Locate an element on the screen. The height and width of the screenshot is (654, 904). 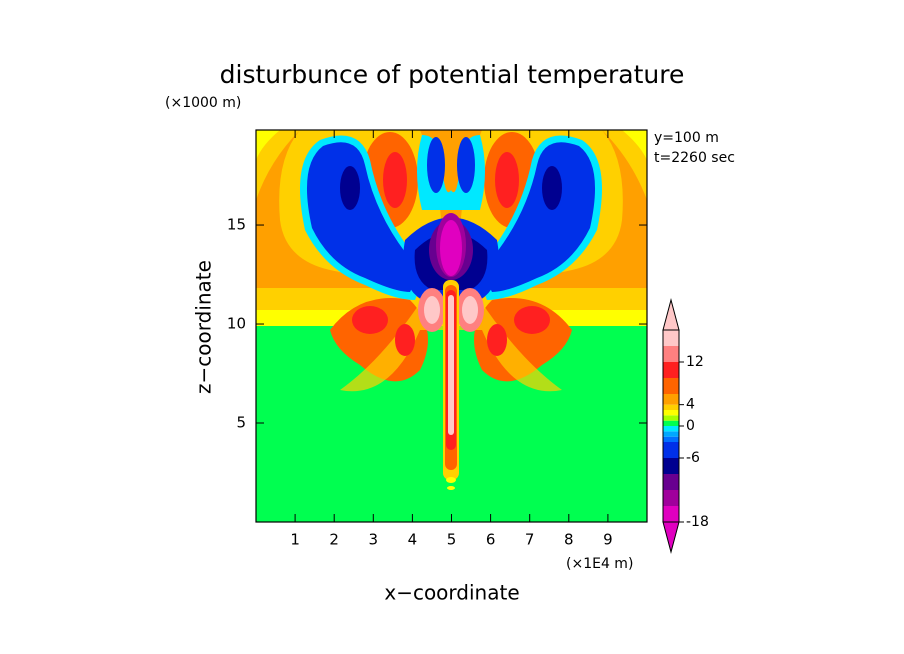
x-tick-label: 9 is located at coordinates (608, 540).